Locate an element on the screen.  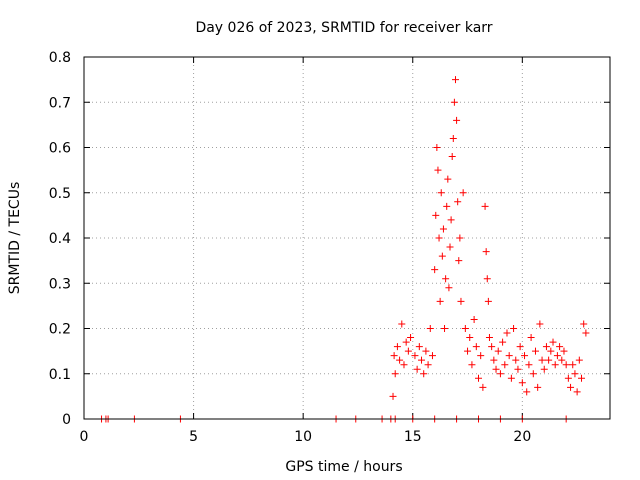
x-axis-label: GPS time / hours is located at coordinates (343, 467).